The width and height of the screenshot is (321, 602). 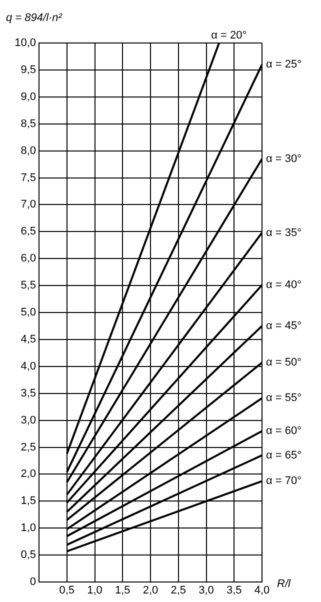 I want to click on x-tick-label: 1,5, so click(x=122, y=590).